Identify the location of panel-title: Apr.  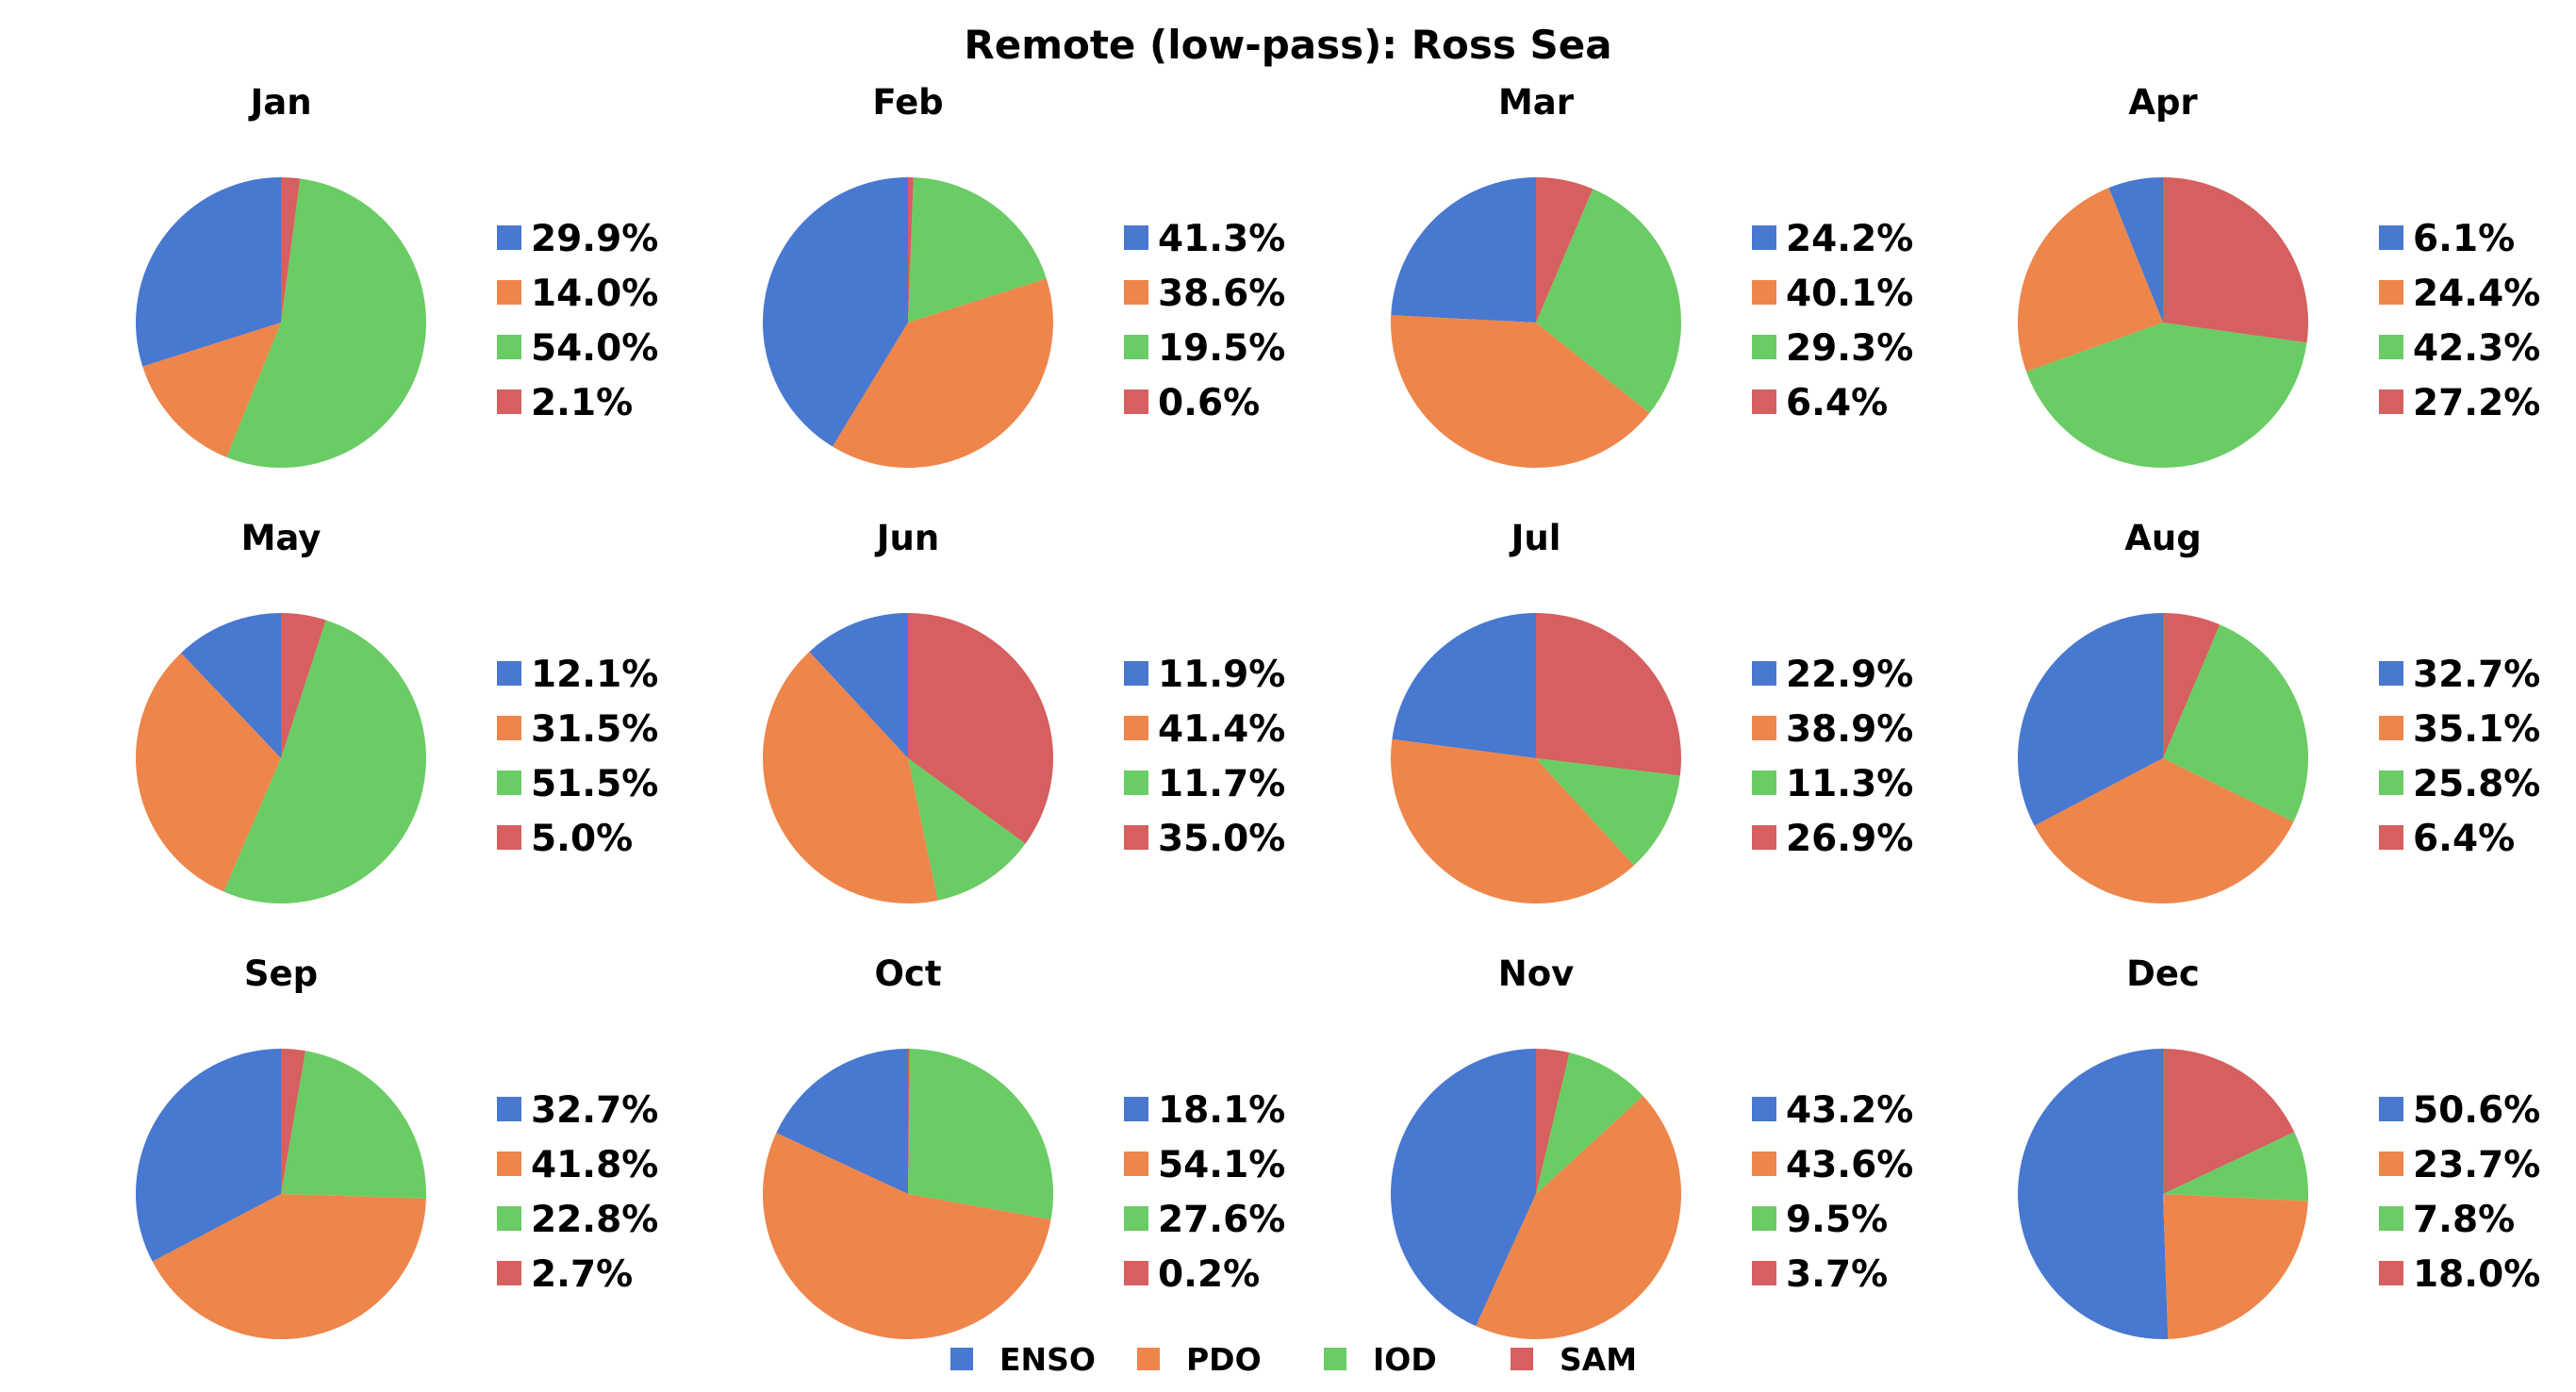
(2163, 102).